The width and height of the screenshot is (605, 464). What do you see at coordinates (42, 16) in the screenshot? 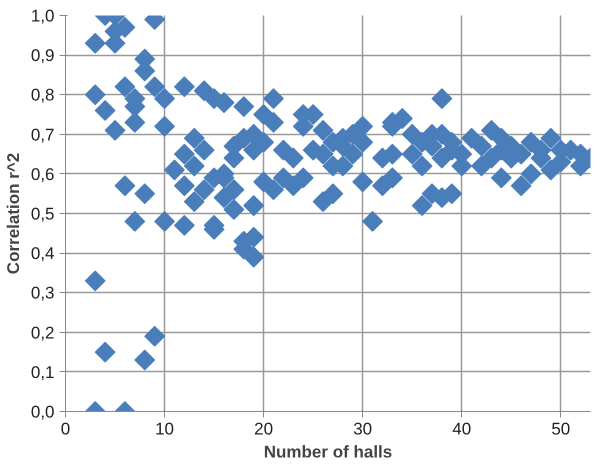
I see `y-tick-label: 1,0` at bounding box center [42, 16].